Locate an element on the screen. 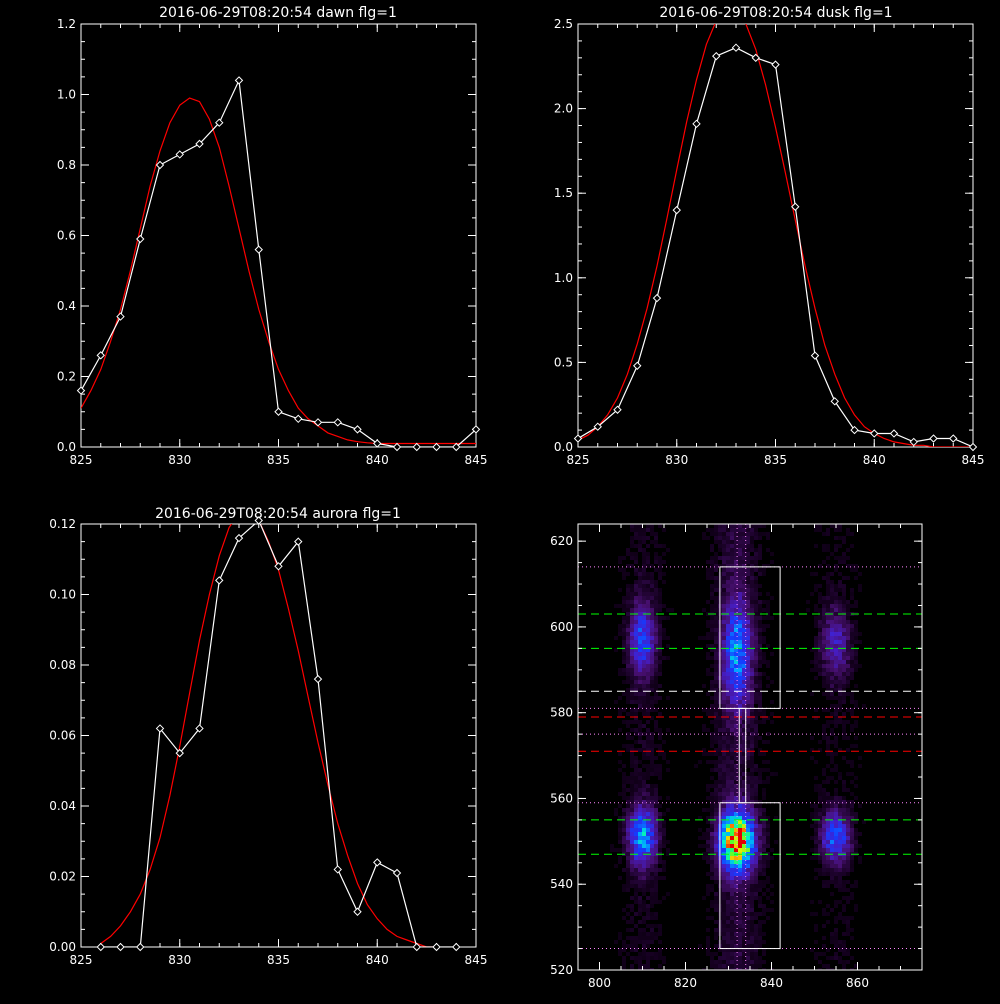 Image resolution: width=1000 pixels, height=1004 pixels. dusk-ytick-label: 1.5 is located at coordinates (563, 193).